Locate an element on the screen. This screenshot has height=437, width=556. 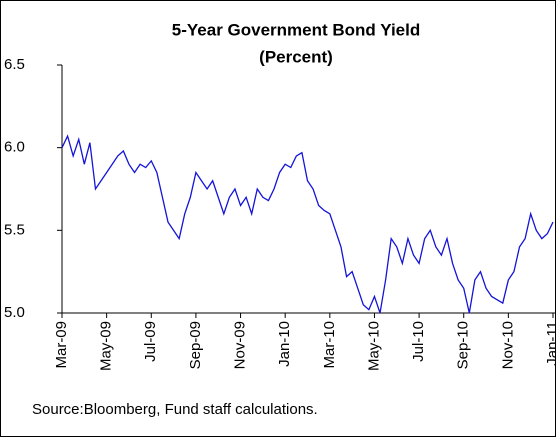
chart-subtitle: (Percent) is located at coordinates (296, 56).